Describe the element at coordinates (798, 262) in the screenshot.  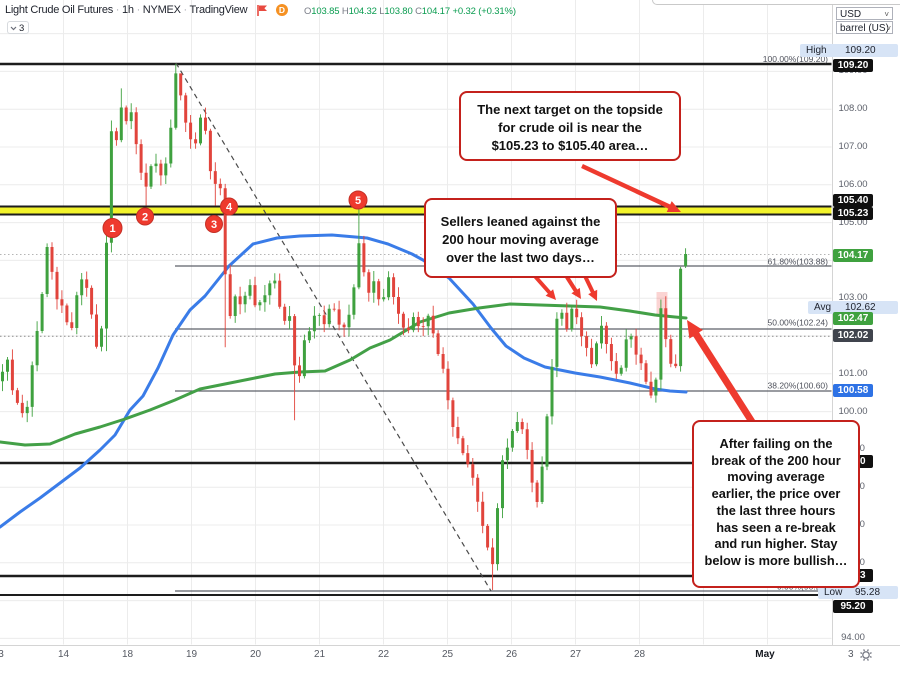
I see `svg-text: 61.80%(103.88)` at that location.